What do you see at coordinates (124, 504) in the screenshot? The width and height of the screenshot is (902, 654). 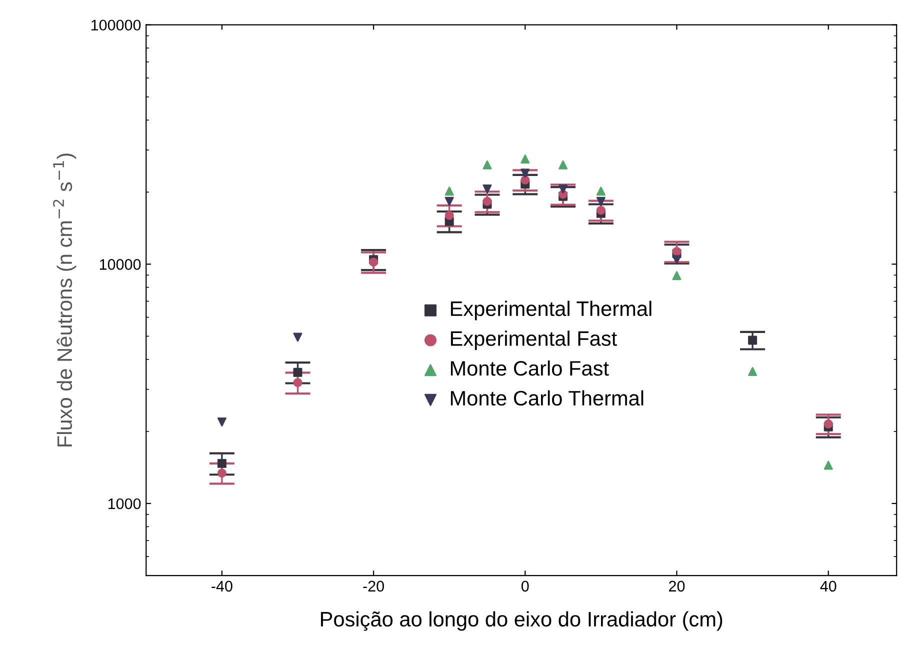 I see `y-tick-label: 1000` at bounding box center [124, 504].